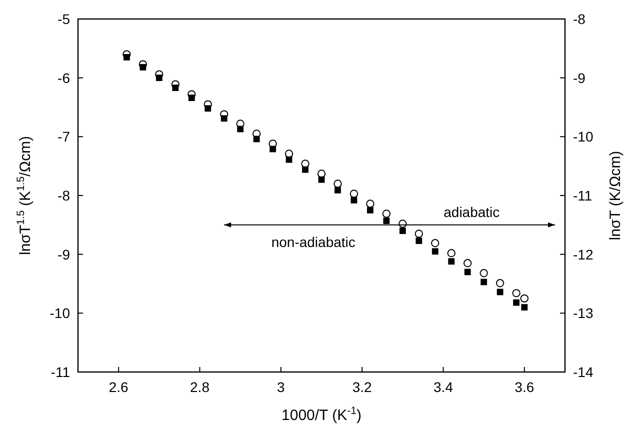 This screenshot has height=444, width=633. What do you see at coordinates (64, 254) in the screenshot?
I see `y-tick-label: -9` at bounding box center [64, 254].